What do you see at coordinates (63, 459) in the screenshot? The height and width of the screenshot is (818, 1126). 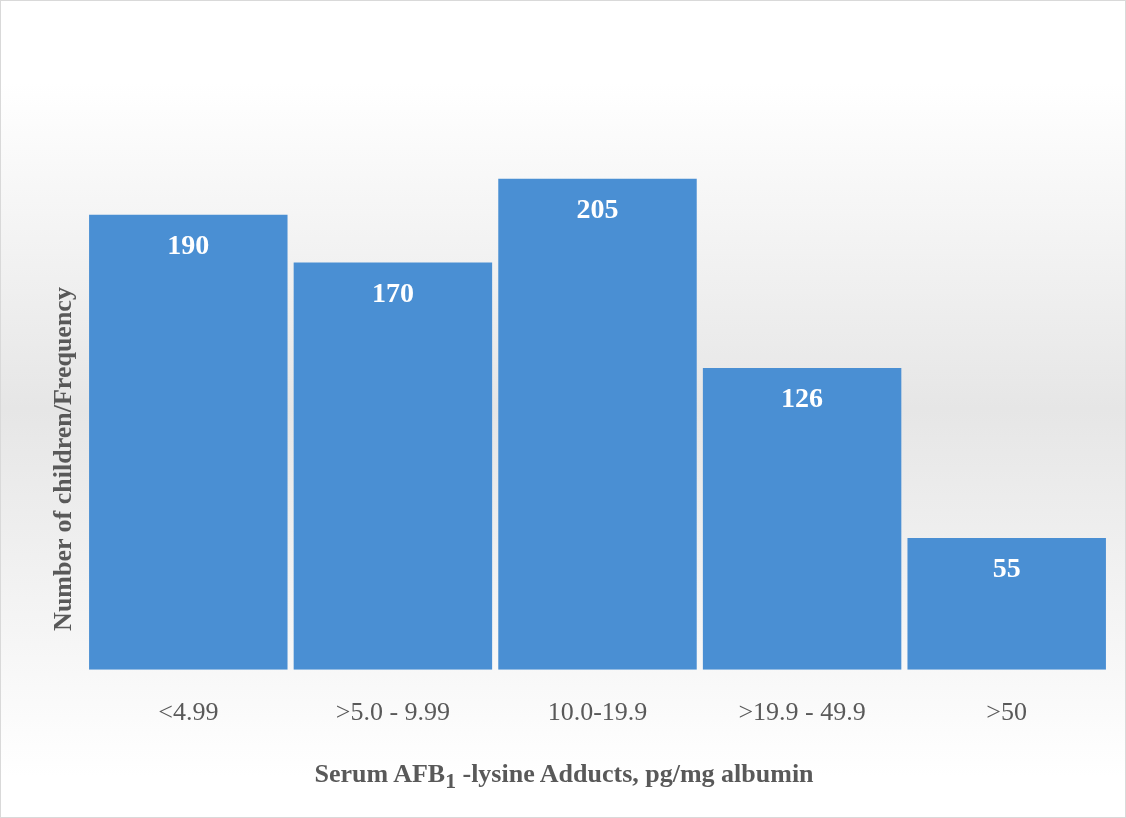 I see `y-axis-title: Number of children/Frequency` at bounding box center [63, 459].